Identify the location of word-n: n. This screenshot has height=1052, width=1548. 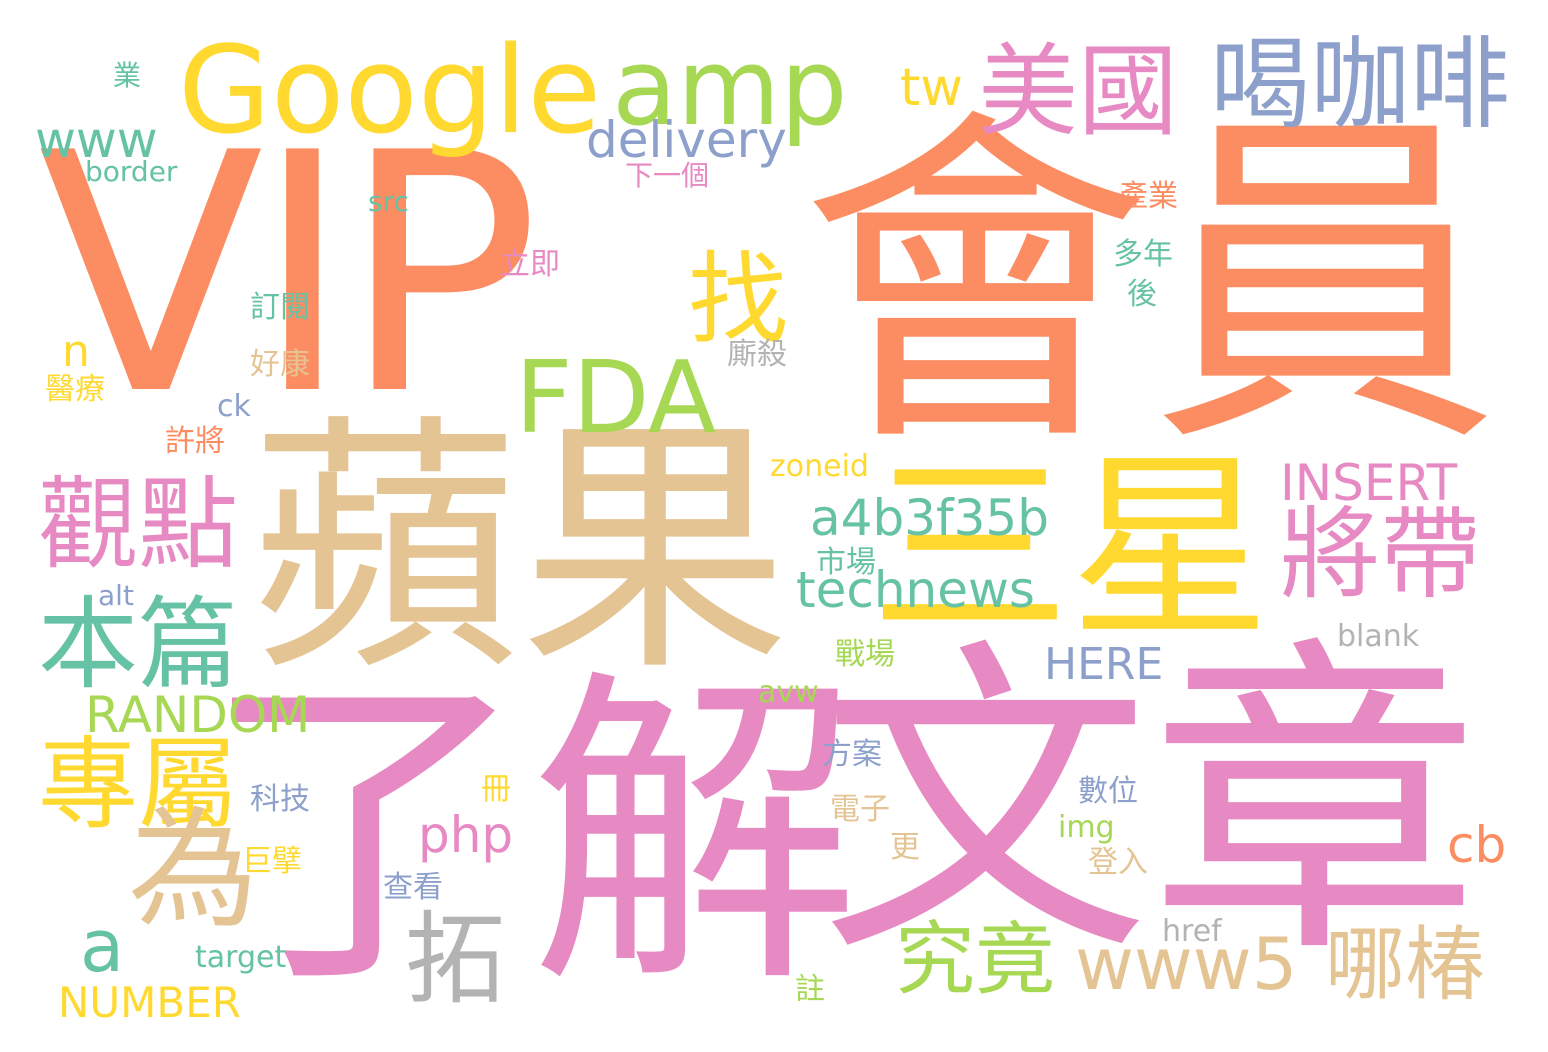
(76, 351).